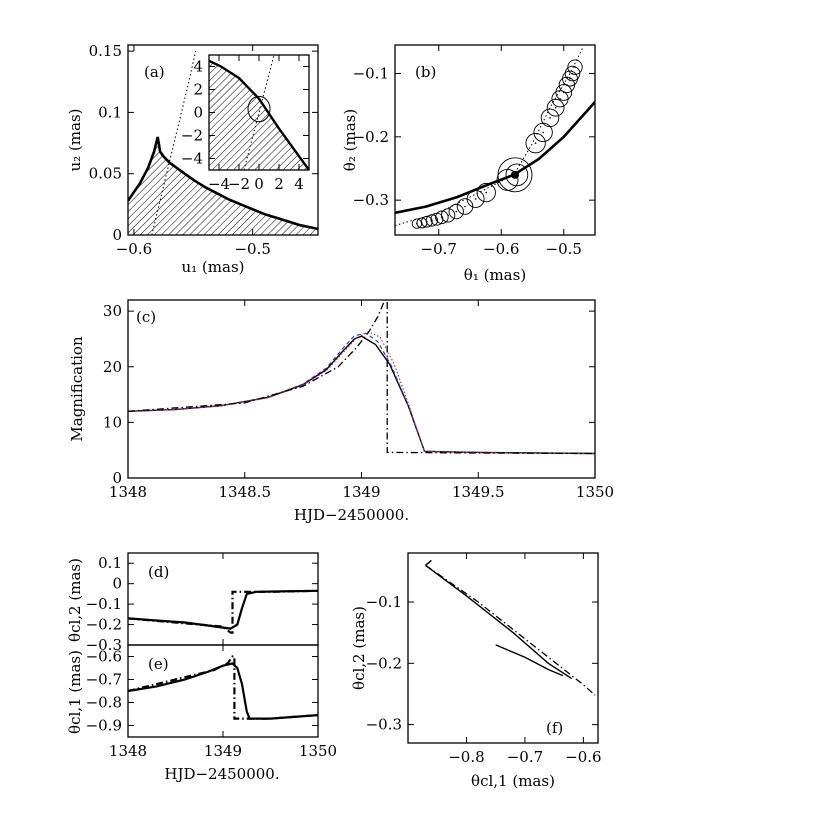 The height and width of the screenshot is (830, 830). Describe the element at coordinates (466, 757) in the screenshot. I see `panel-f-xtick-label: −0.8` at that location.